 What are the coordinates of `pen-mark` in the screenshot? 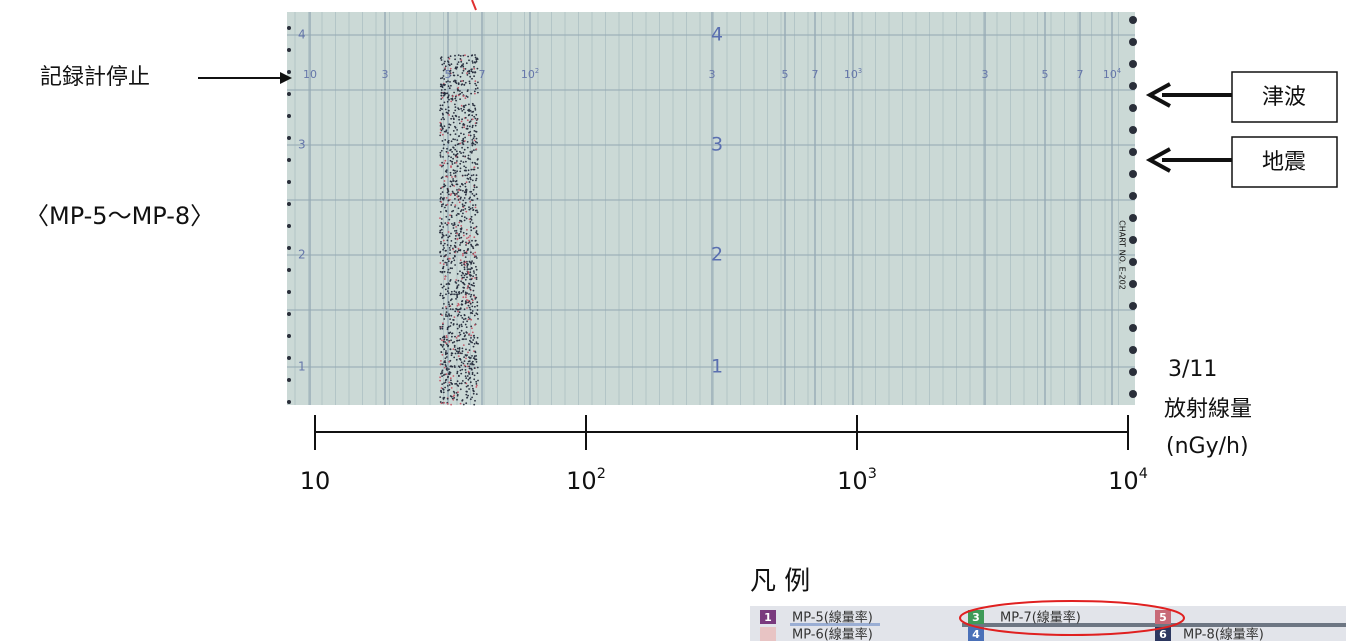 It's located at (474, 5).